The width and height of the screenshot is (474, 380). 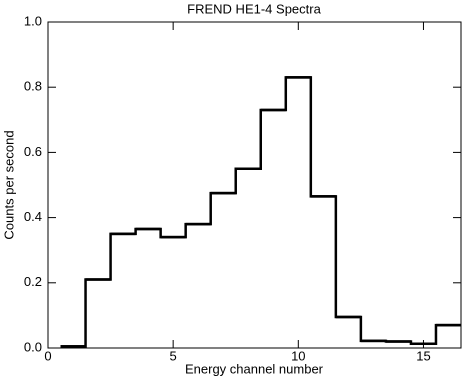 I want to click on y-tick-label: 0.0, so click(x=33, y=346).